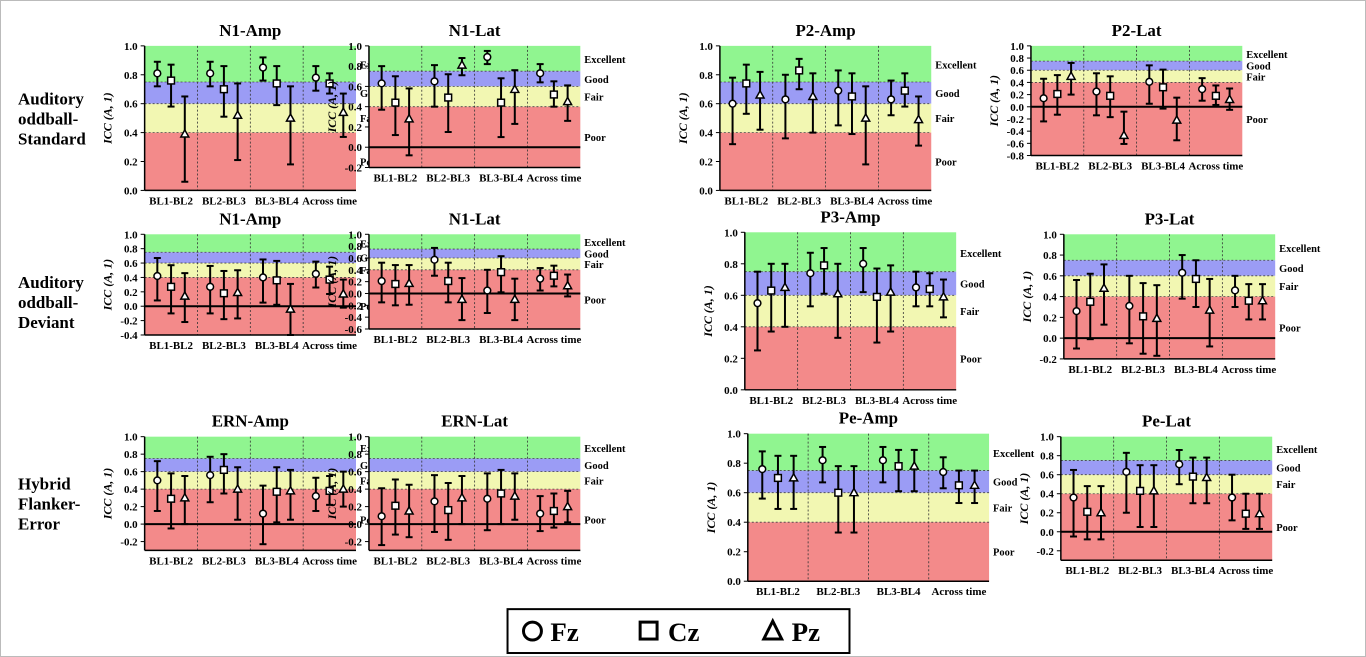 The width and height of the screenshot is (1366, 657). I want to click on panel-10-pz-cat3-point, so click(515, 495).